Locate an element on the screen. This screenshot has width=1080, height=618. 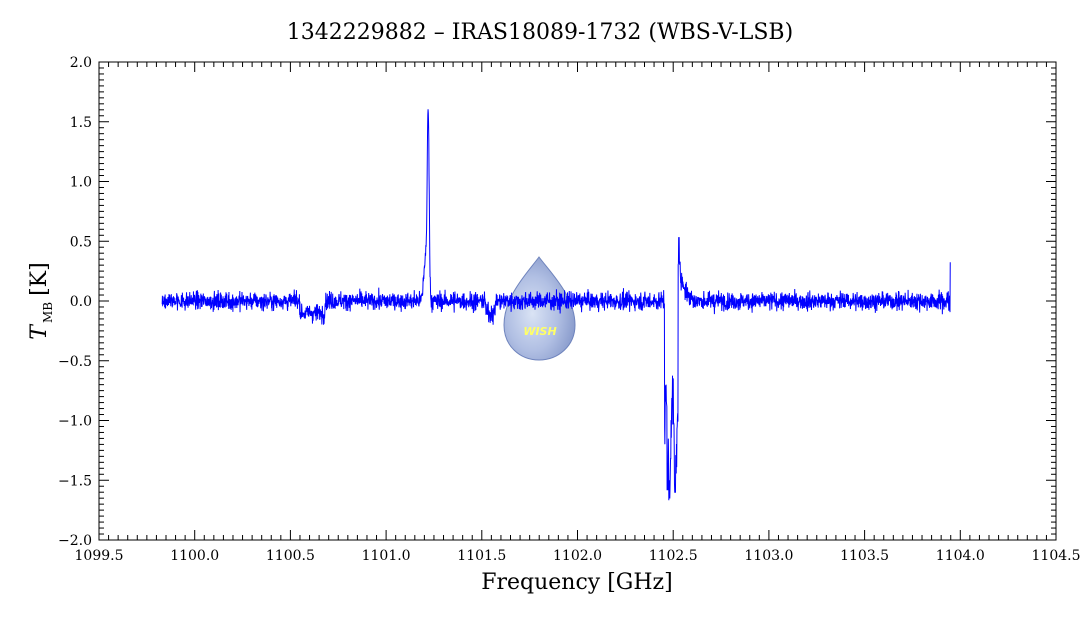
x-tick-label: 1099.5 is located at coordinates (99, 556).